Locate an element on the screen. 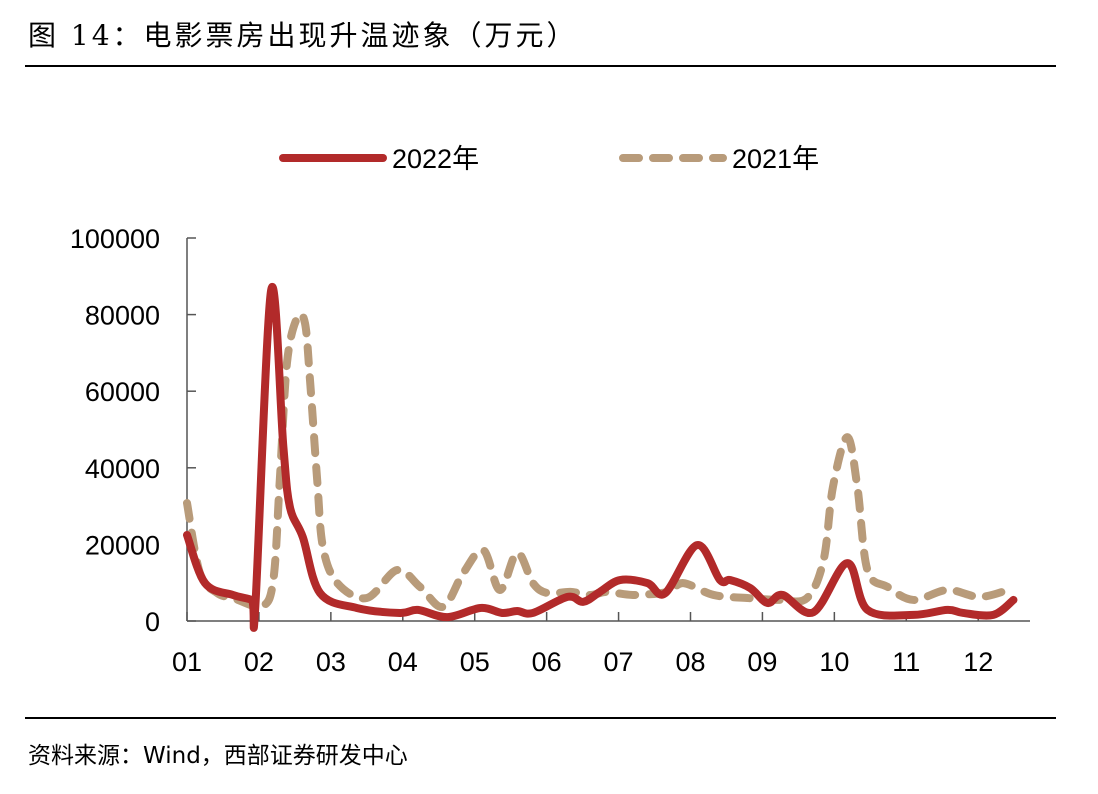  x-tick-label: 06 is located at coordinates (547, 662).